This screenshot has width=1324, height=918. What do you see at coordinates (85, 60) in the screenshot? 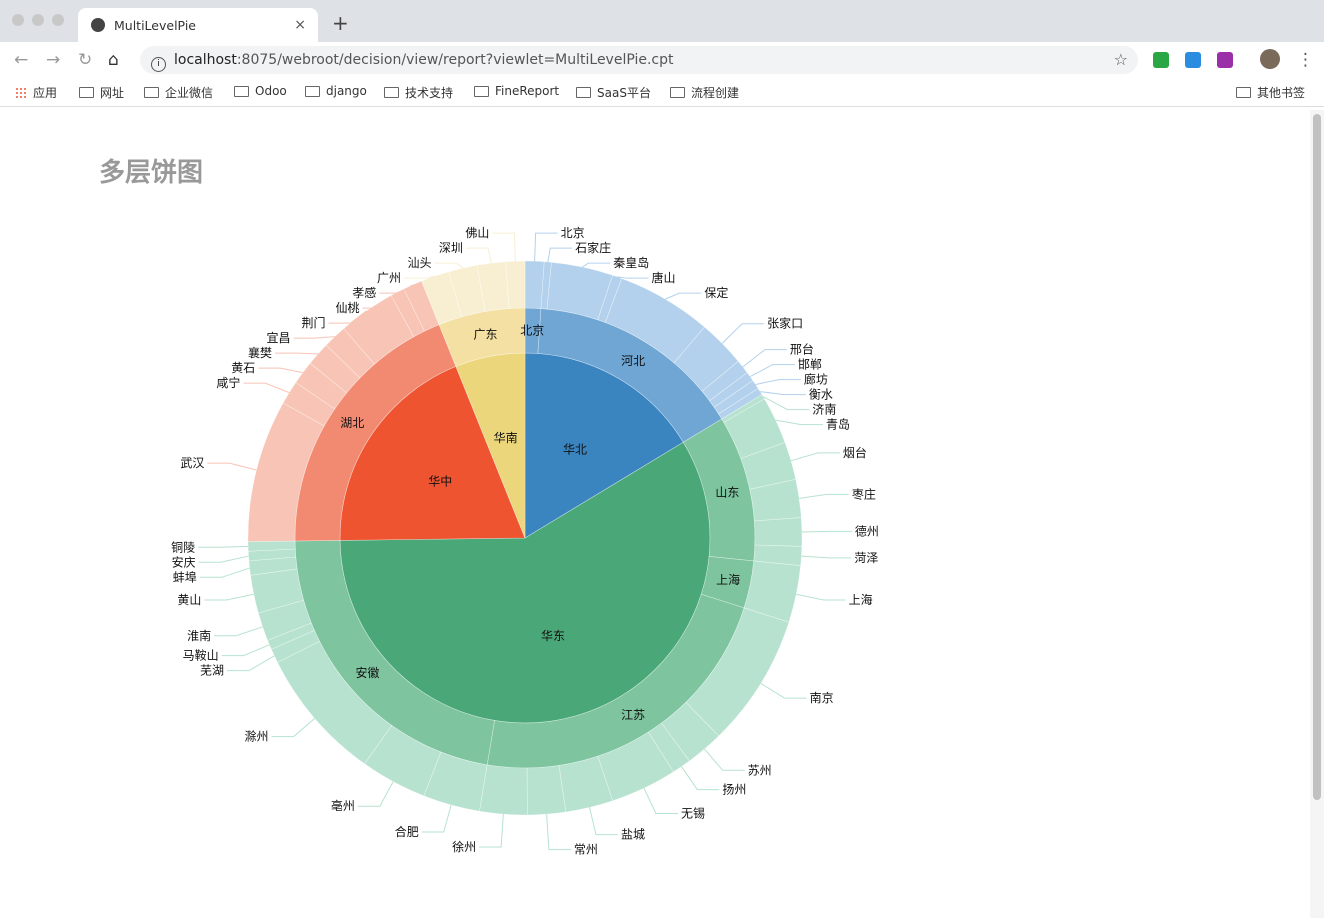
I see `reload-icon: ↻` at bounding box center [85, 60].